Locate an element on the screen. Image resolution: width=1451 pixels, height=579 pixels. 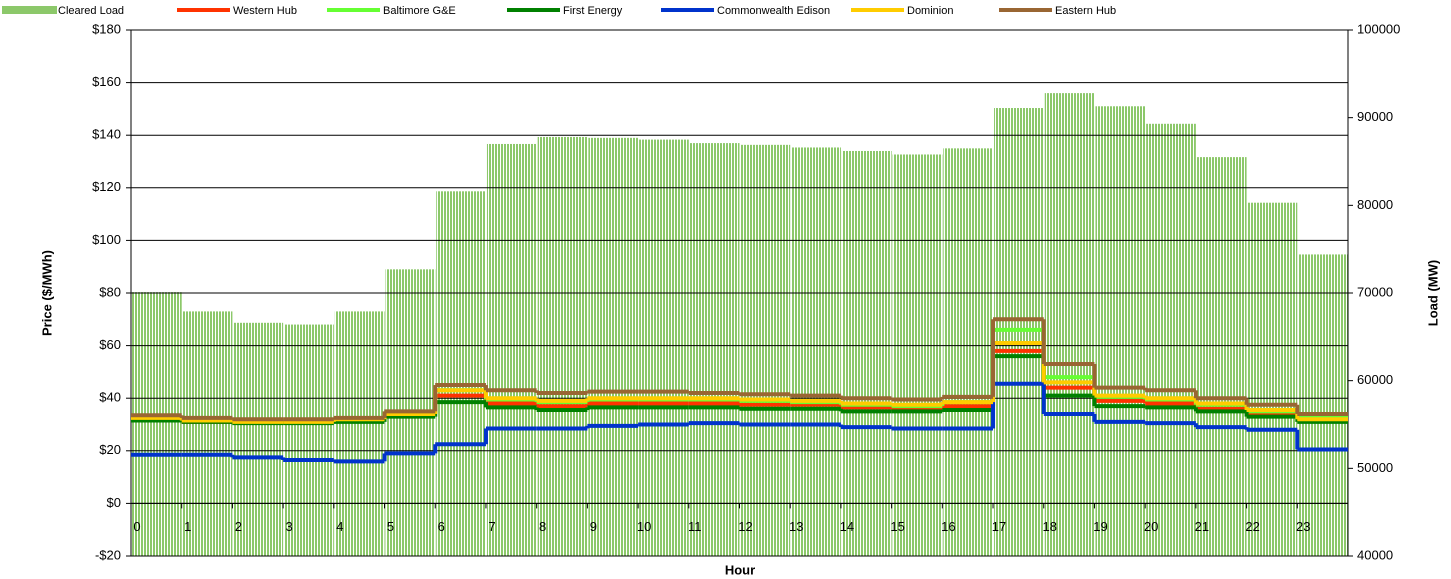
x-tick-label: 20 is located at coordinates (1151, 526).